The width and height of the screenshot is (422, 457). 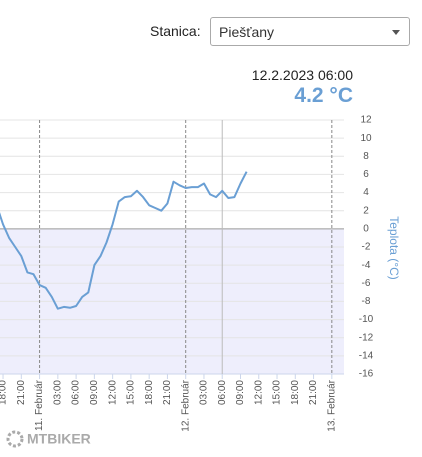 What do you see at coordinates (366, 283) in the screenshot?
I see `y-tick-label: -6` at bounding box center [366, 283].